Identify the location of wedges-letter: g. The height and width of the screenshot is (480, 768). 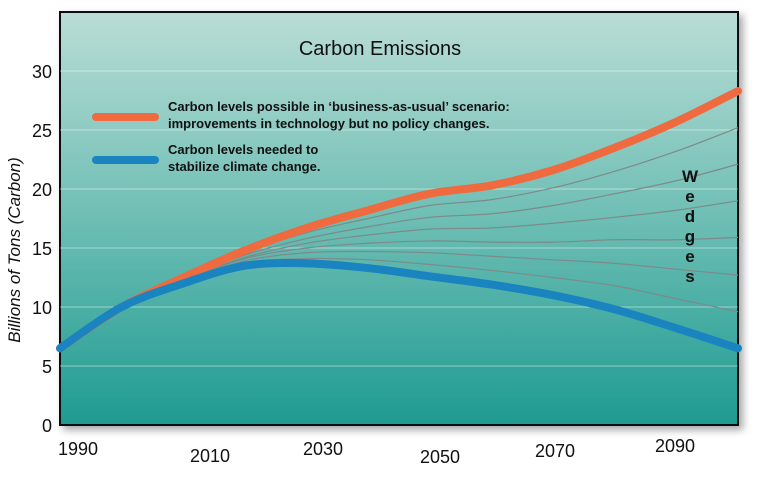
(690, 236).